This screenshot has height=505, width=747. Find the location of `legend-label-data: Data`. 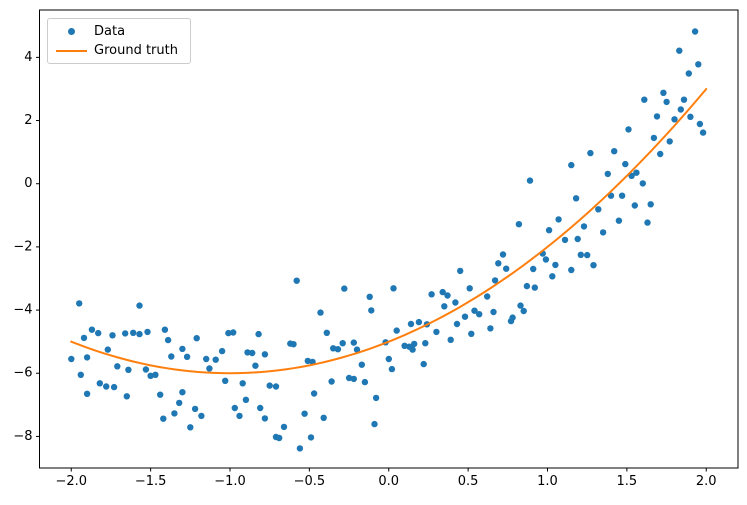

legend-label-data: Data is located at coordinates (110, 31).